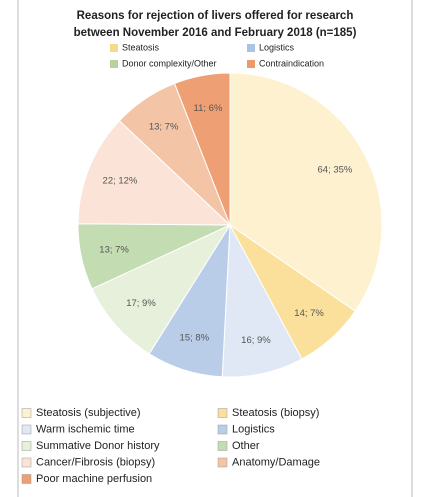 This screenshot has width=438, height=497. Describe the element at coordinates (120, 180) in the screenshot. I see `data-label: 22; 12%` at that location.